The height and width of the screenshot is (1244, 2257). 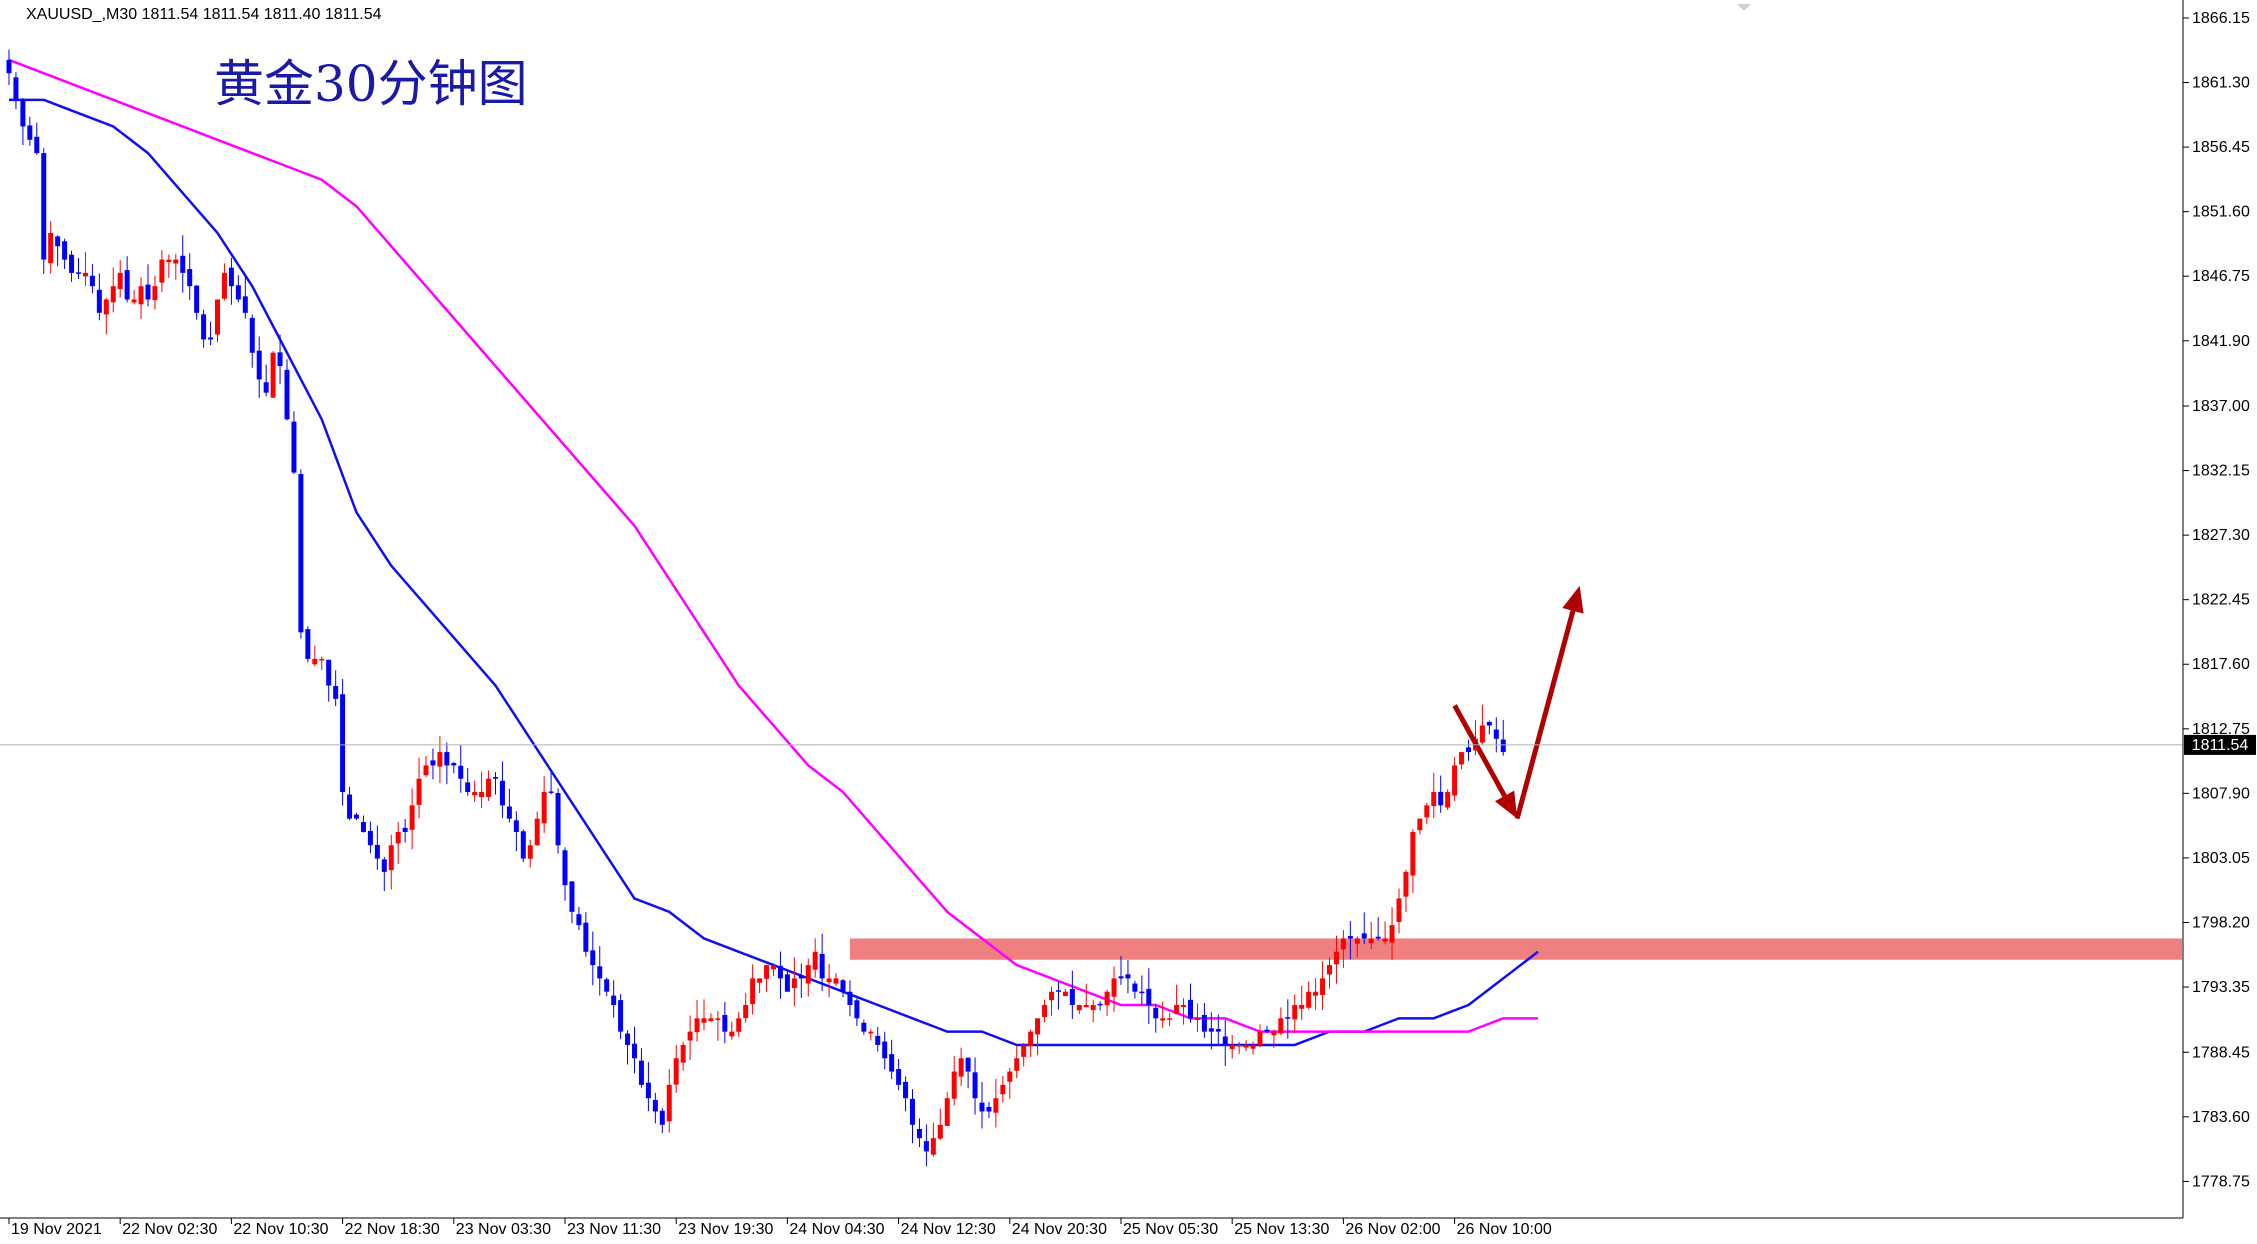 What do you see at coordinates (2221, 729) in the screenshot?
I see `price-tick-label: 1812.75` at bounding box center [2221, 729].